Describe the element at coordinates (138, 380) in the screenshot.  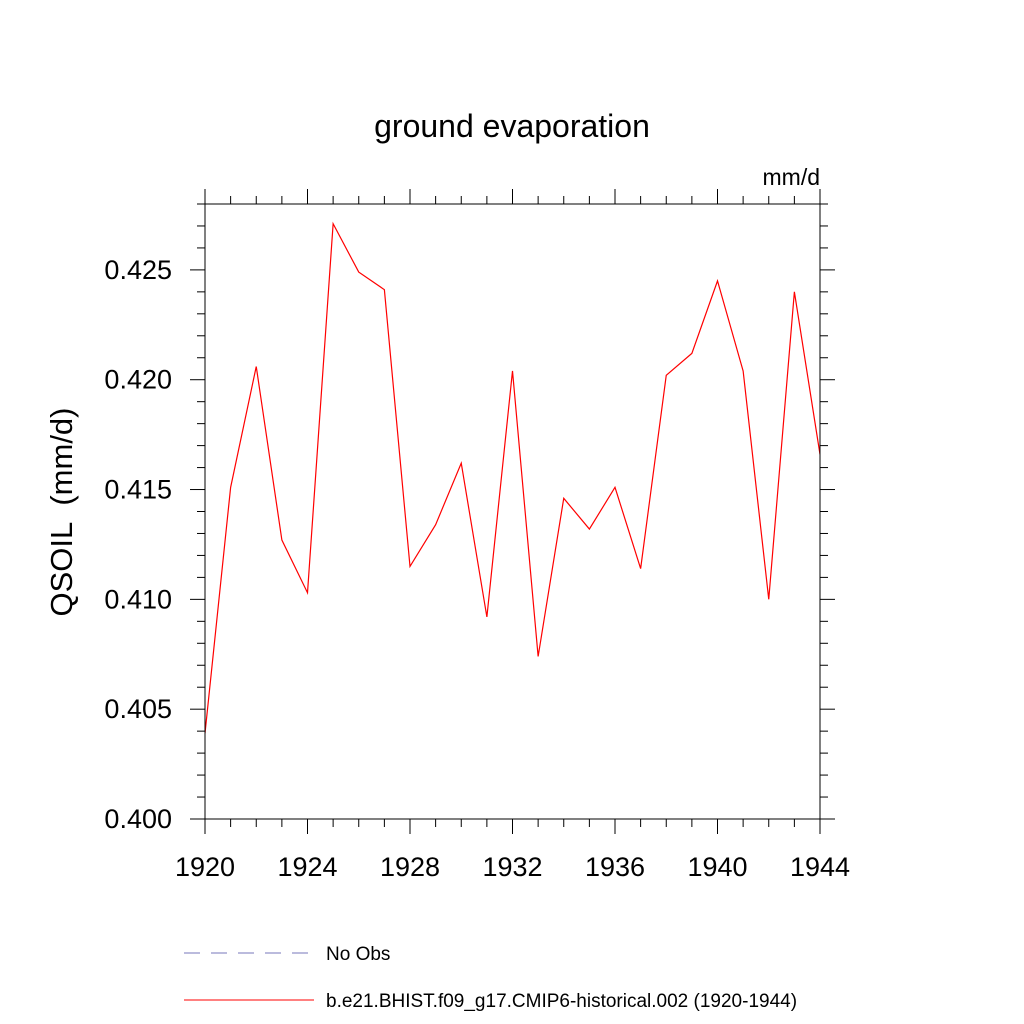
I see `y-tick-label: 0.420` at that location.